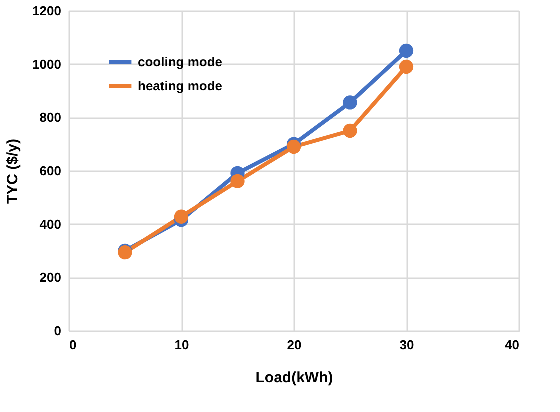  I want to click on y-axis-title: TYC ($/y), so click(13, 171).